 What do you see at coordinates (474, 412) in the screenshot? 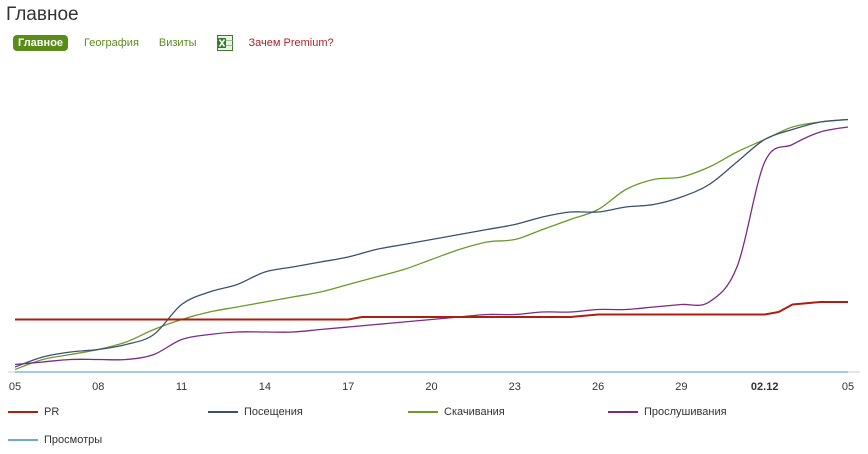
I see `legend-label: Скачивания` at bounding box center [474, 412].